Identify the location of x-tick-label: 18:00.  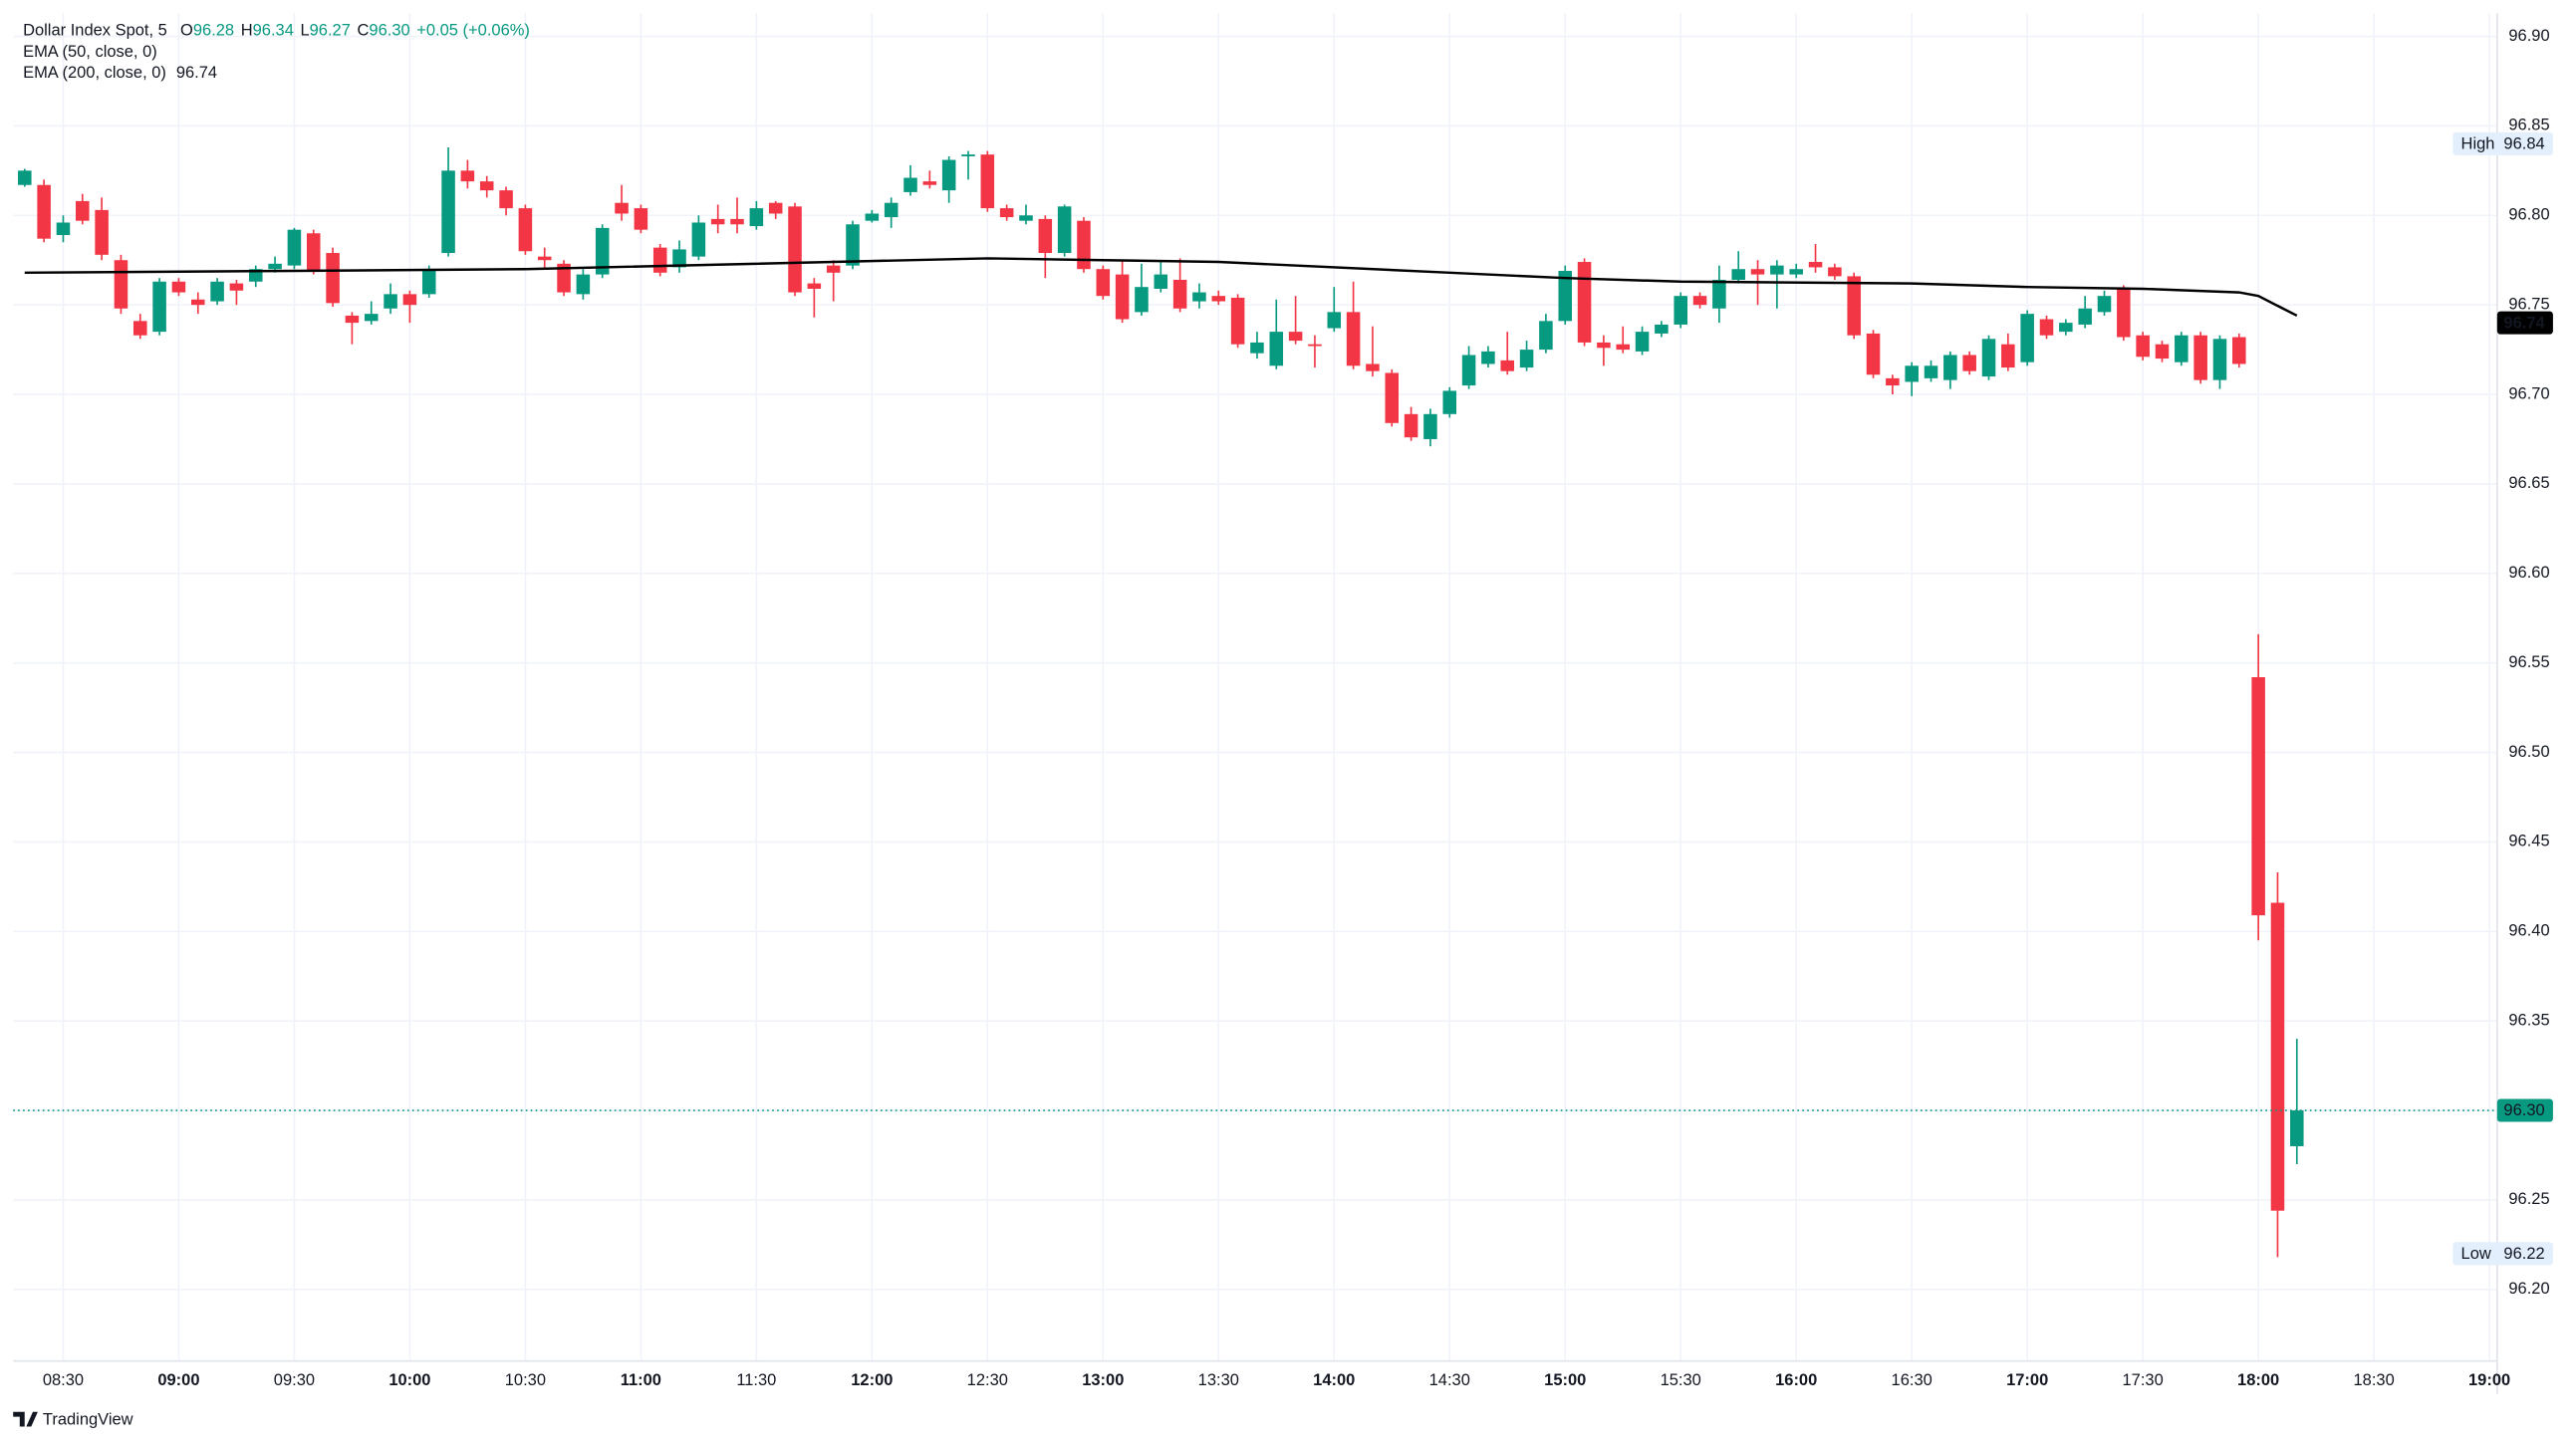
(2258, 1380).